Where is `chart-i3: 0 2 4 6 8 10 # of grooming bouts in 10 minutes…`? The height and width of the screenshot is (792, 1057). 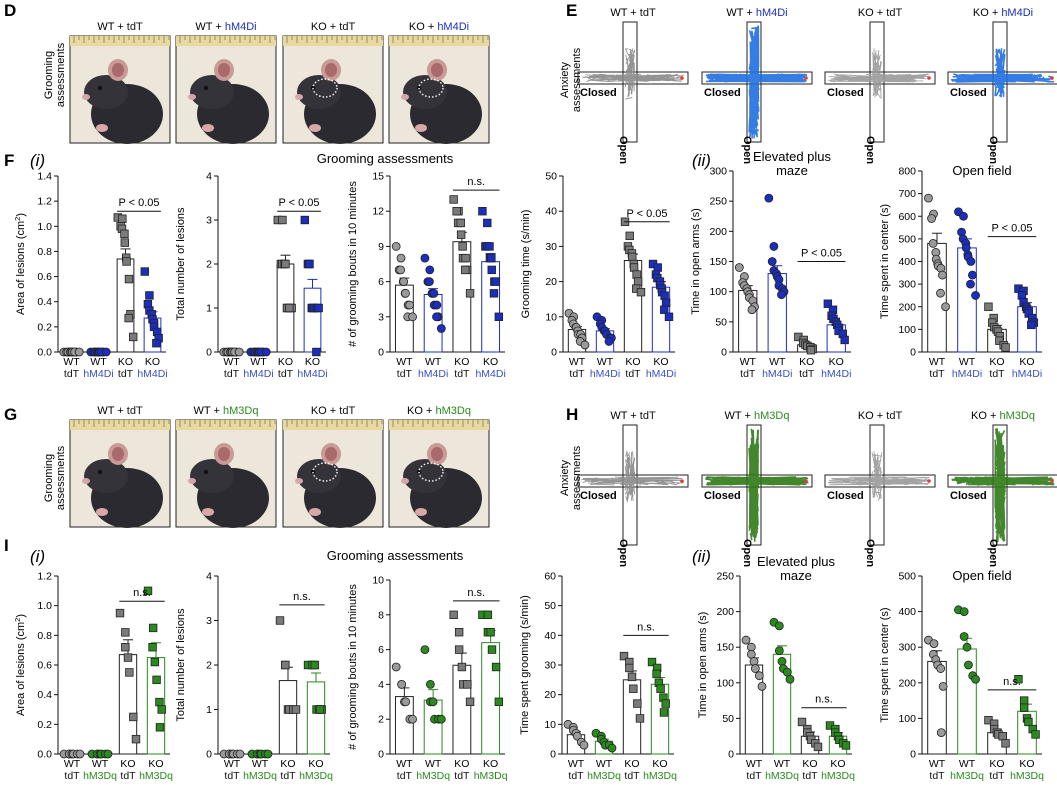 chart-i3: 0 2 4 6 8 10 # of grooming bouts in 10 minutes… is located at coordinates (427, 679).